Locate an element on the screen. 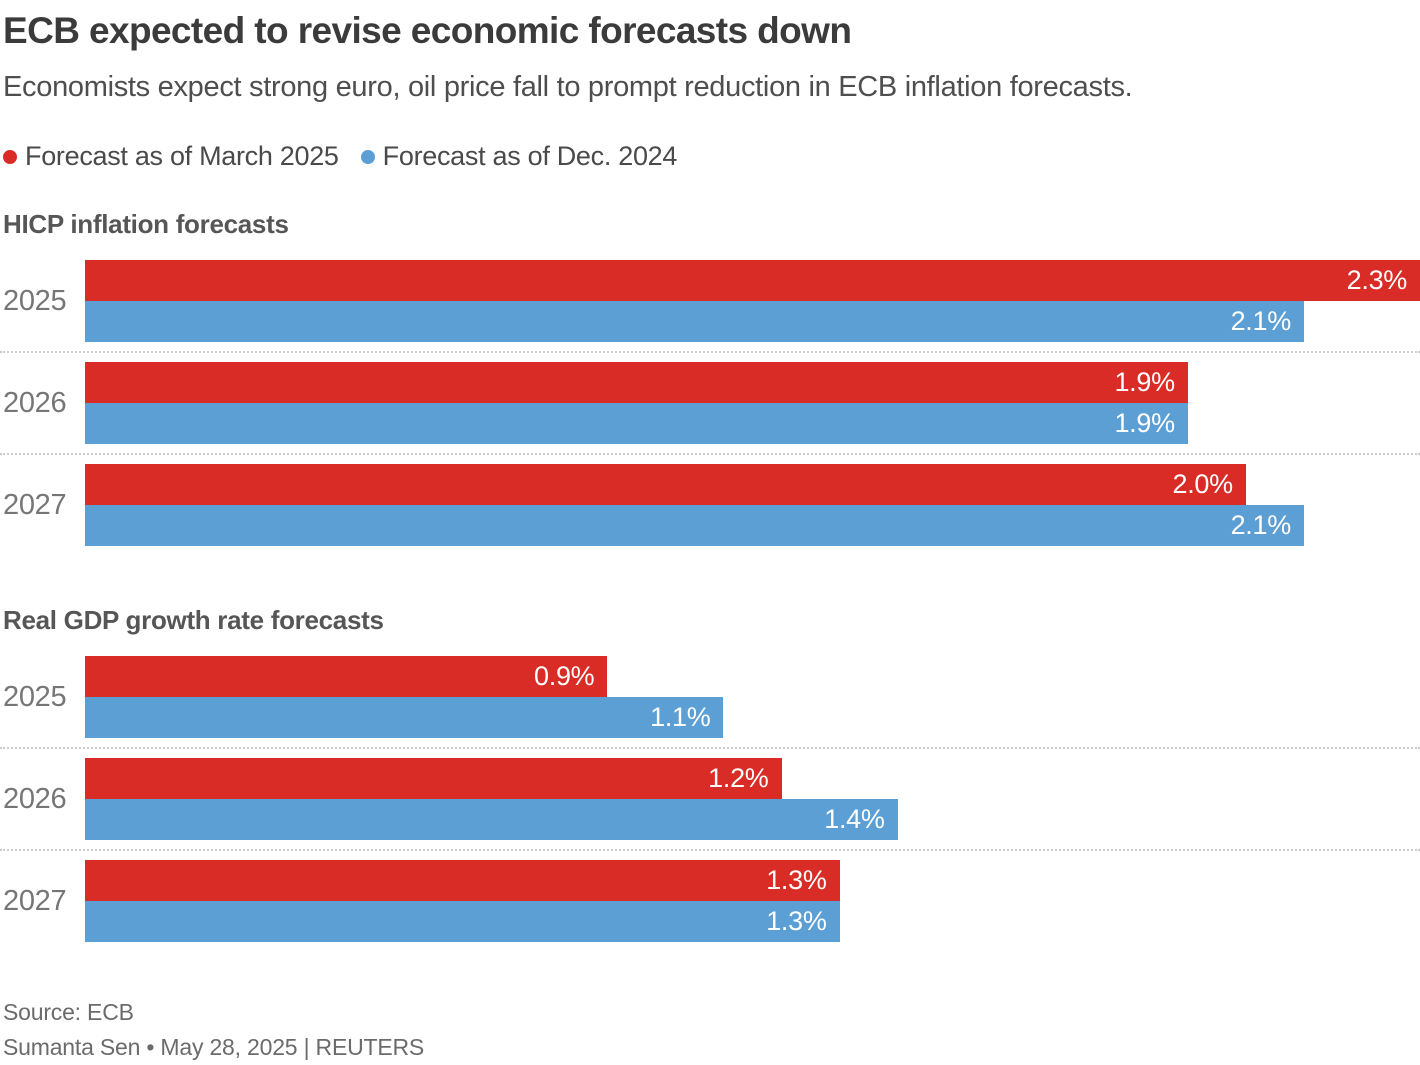 The width and height of the screenshot is (1420, 1065). bar-dec-hicp-2025: 2.1% is located at coordinates (694, 321).